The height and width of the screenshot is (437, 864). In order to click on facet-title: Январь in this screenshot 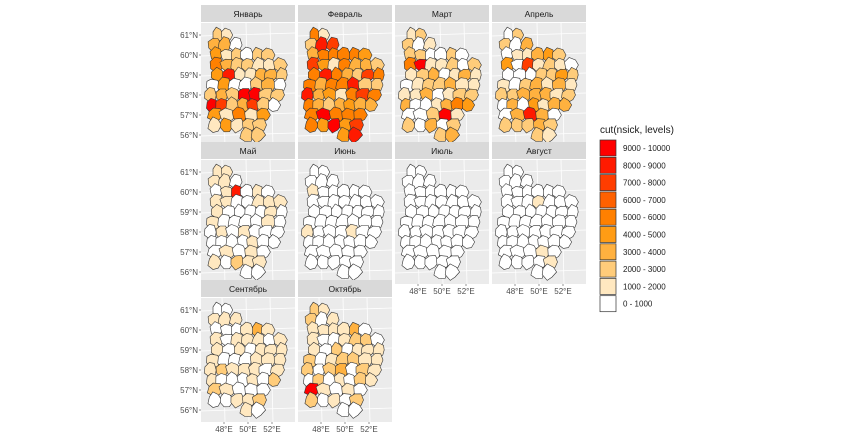, I will do `click(248, 14)`.